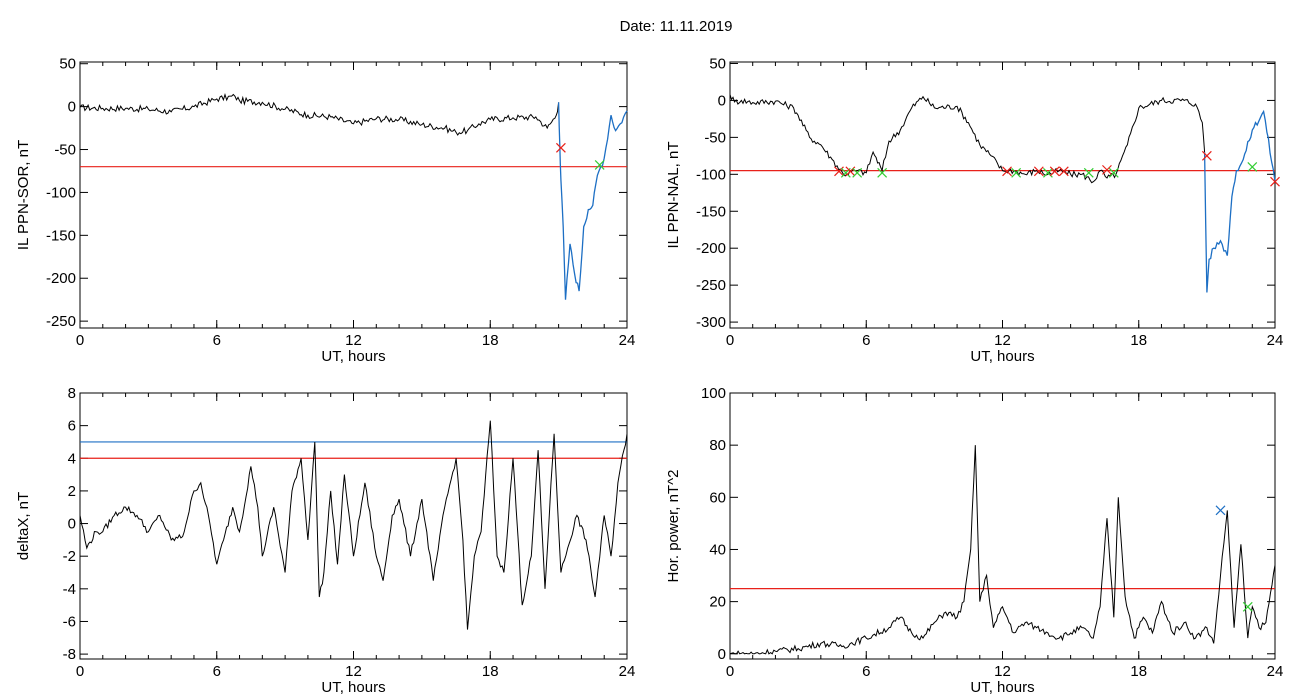 This screenshot has height=700, width=1300. Describe the element at coordinates (72, 458) in the screenshot. I see `y-tick-label: 4` at that location.